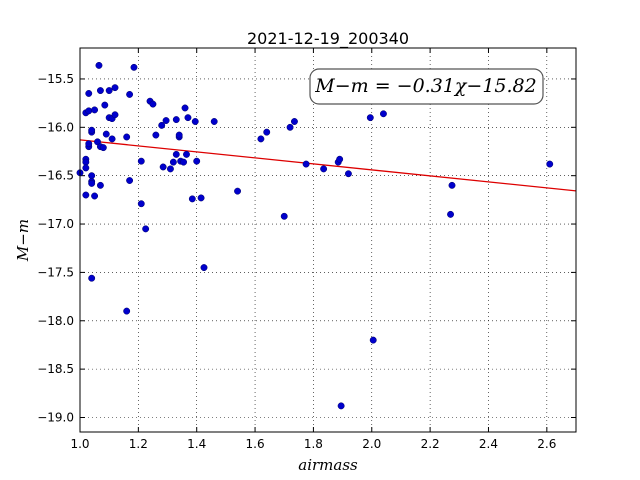  Describe the element at coordinates (55, 176) in the screenshot. I see `y-tick-label: −16.5` at that location.